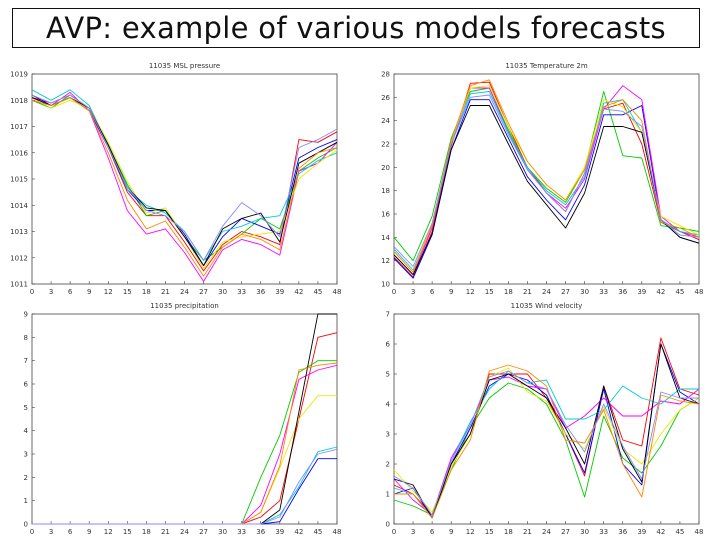 The height and width of the screenshot is (540, 720). I want to click on chart-title: 11035 precipitation, so click(184, 306).